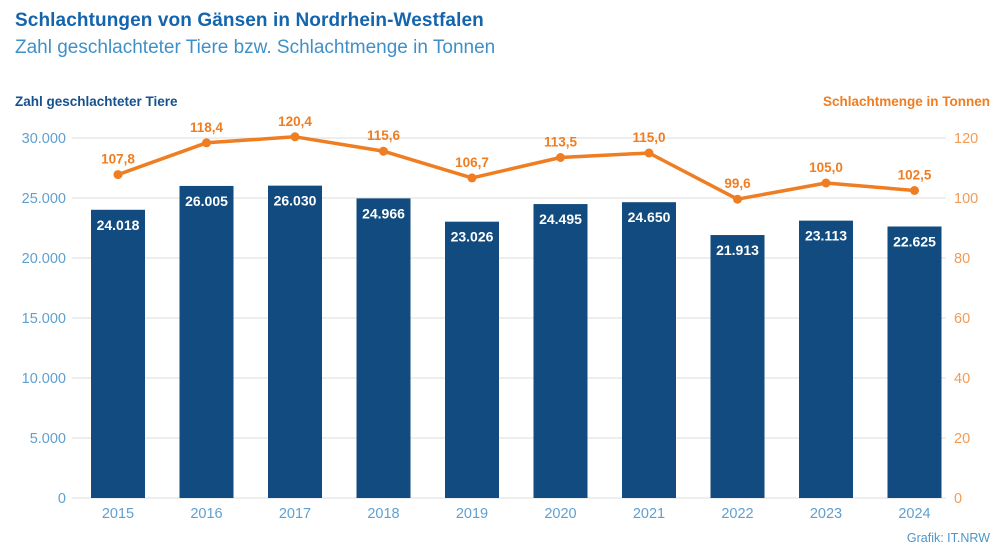 The image size is (1000, 554). What do you see at coordinates (826, 236) in the screenshot?
I see `bar-value-label: 23.113` at bounding box center [826, 236].